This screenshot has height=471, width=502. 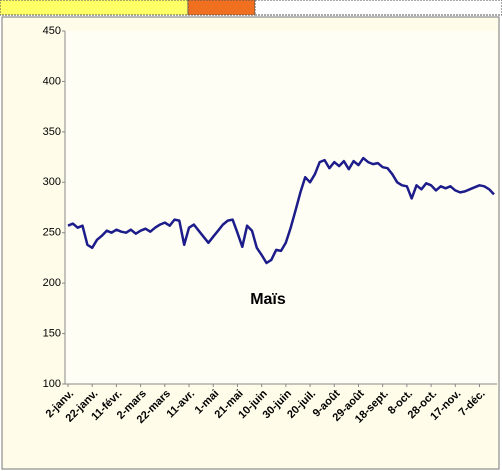 I want to click on y-tick-label: 450, so click(x=52, y=31).